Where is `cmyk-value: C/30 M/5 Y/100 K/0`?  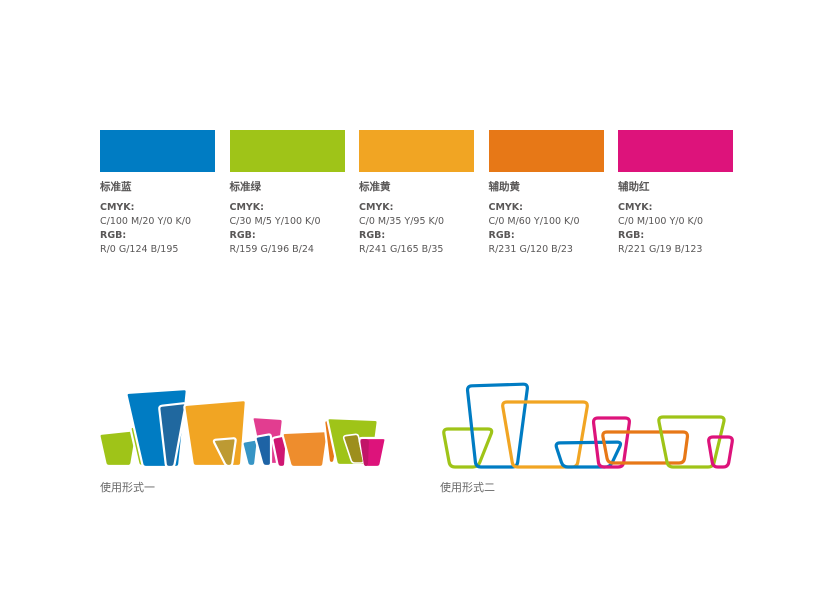
cmyk-value: C/30 M/5 Y/100 K/0 is located at coordinates (275, 221).